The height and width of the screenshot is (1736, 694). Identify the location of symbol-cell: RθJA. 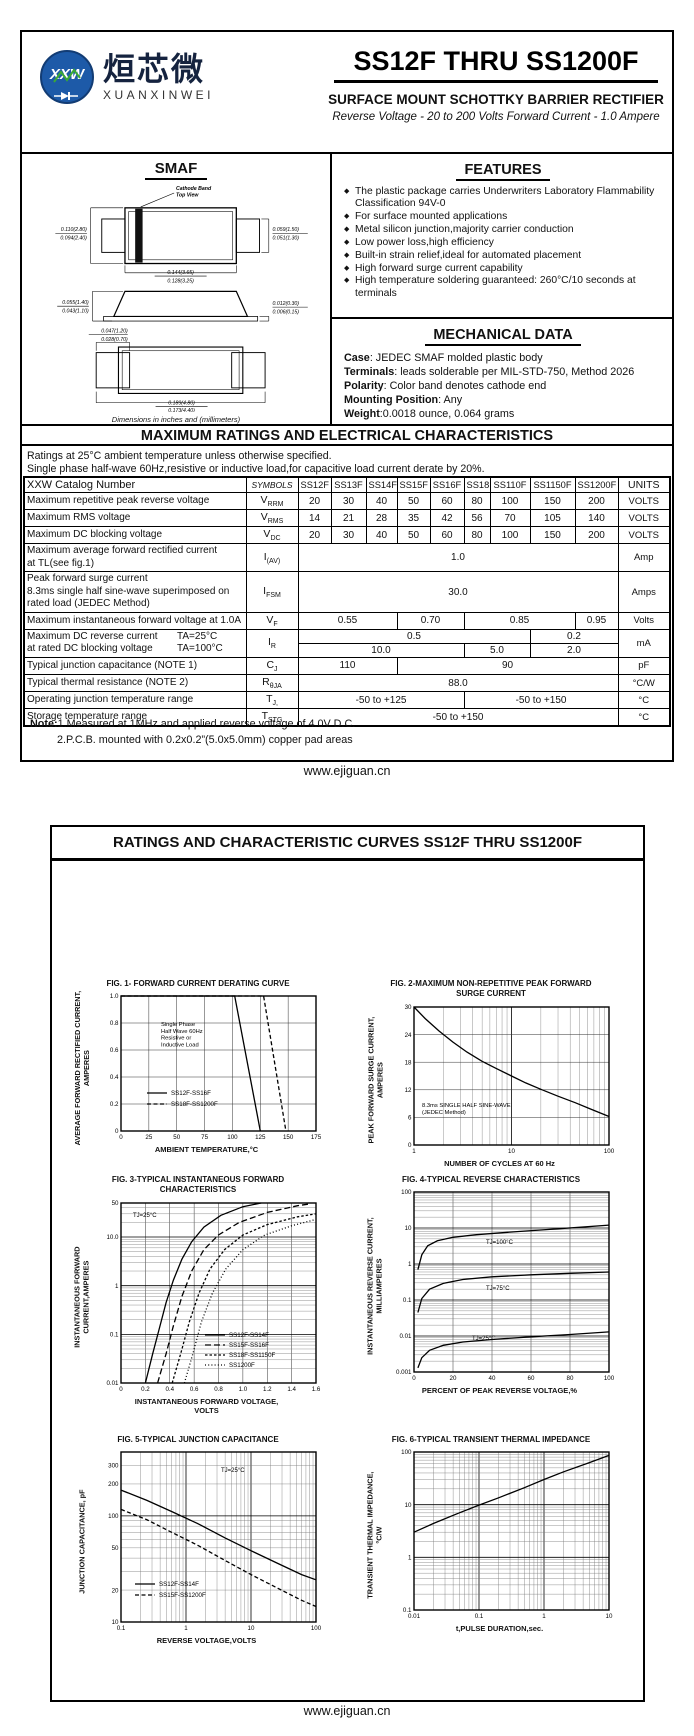
(272, 683).